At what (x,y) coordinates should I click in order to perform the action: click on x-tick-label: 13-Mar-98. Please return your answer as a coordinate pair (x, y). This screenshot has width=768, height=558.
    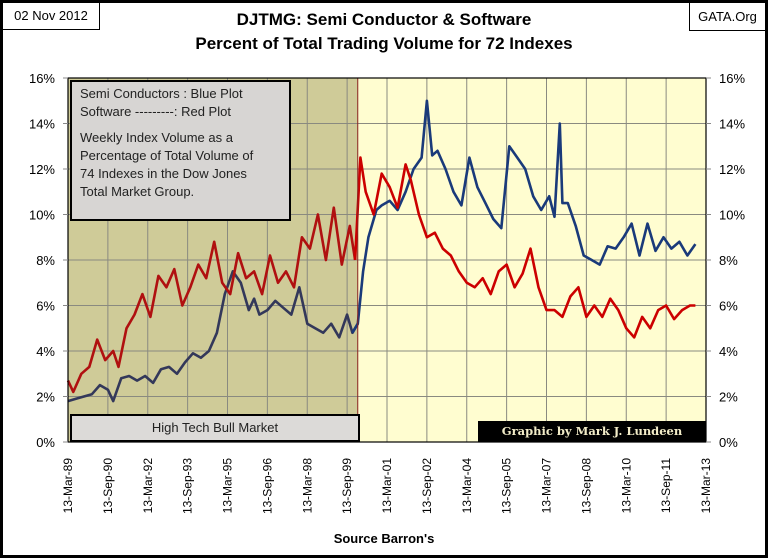
    Looking at the image, I should click on (307, 486).